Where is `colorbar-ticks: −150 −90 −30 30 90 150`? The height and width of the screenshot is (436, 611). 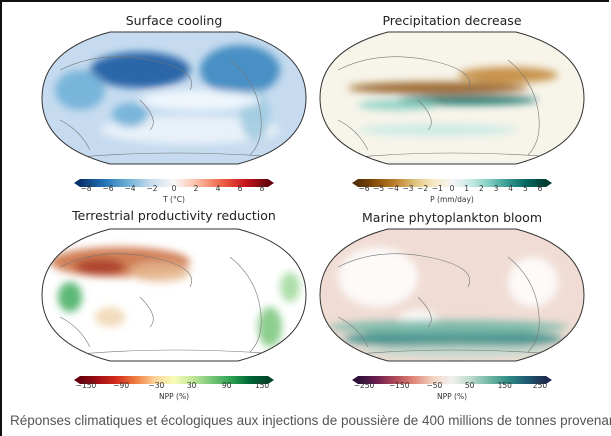 colorbar-ticks: −150 −90 −30 30 90 150 is located at coordinates (174, 386).